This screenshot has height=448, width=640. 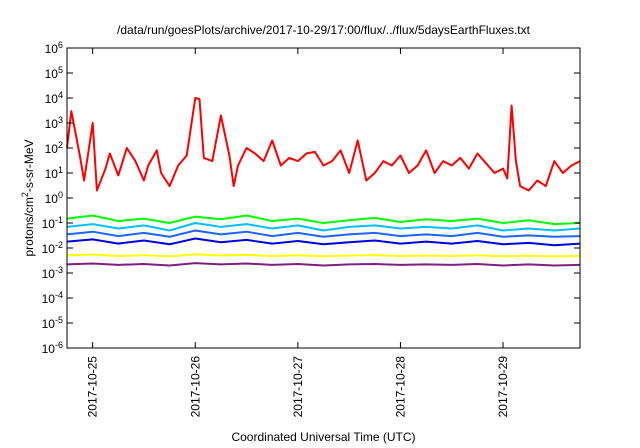 I want to click on y-axis-title-suffix: -s-sr-MeV, so click(x=29, y=165).